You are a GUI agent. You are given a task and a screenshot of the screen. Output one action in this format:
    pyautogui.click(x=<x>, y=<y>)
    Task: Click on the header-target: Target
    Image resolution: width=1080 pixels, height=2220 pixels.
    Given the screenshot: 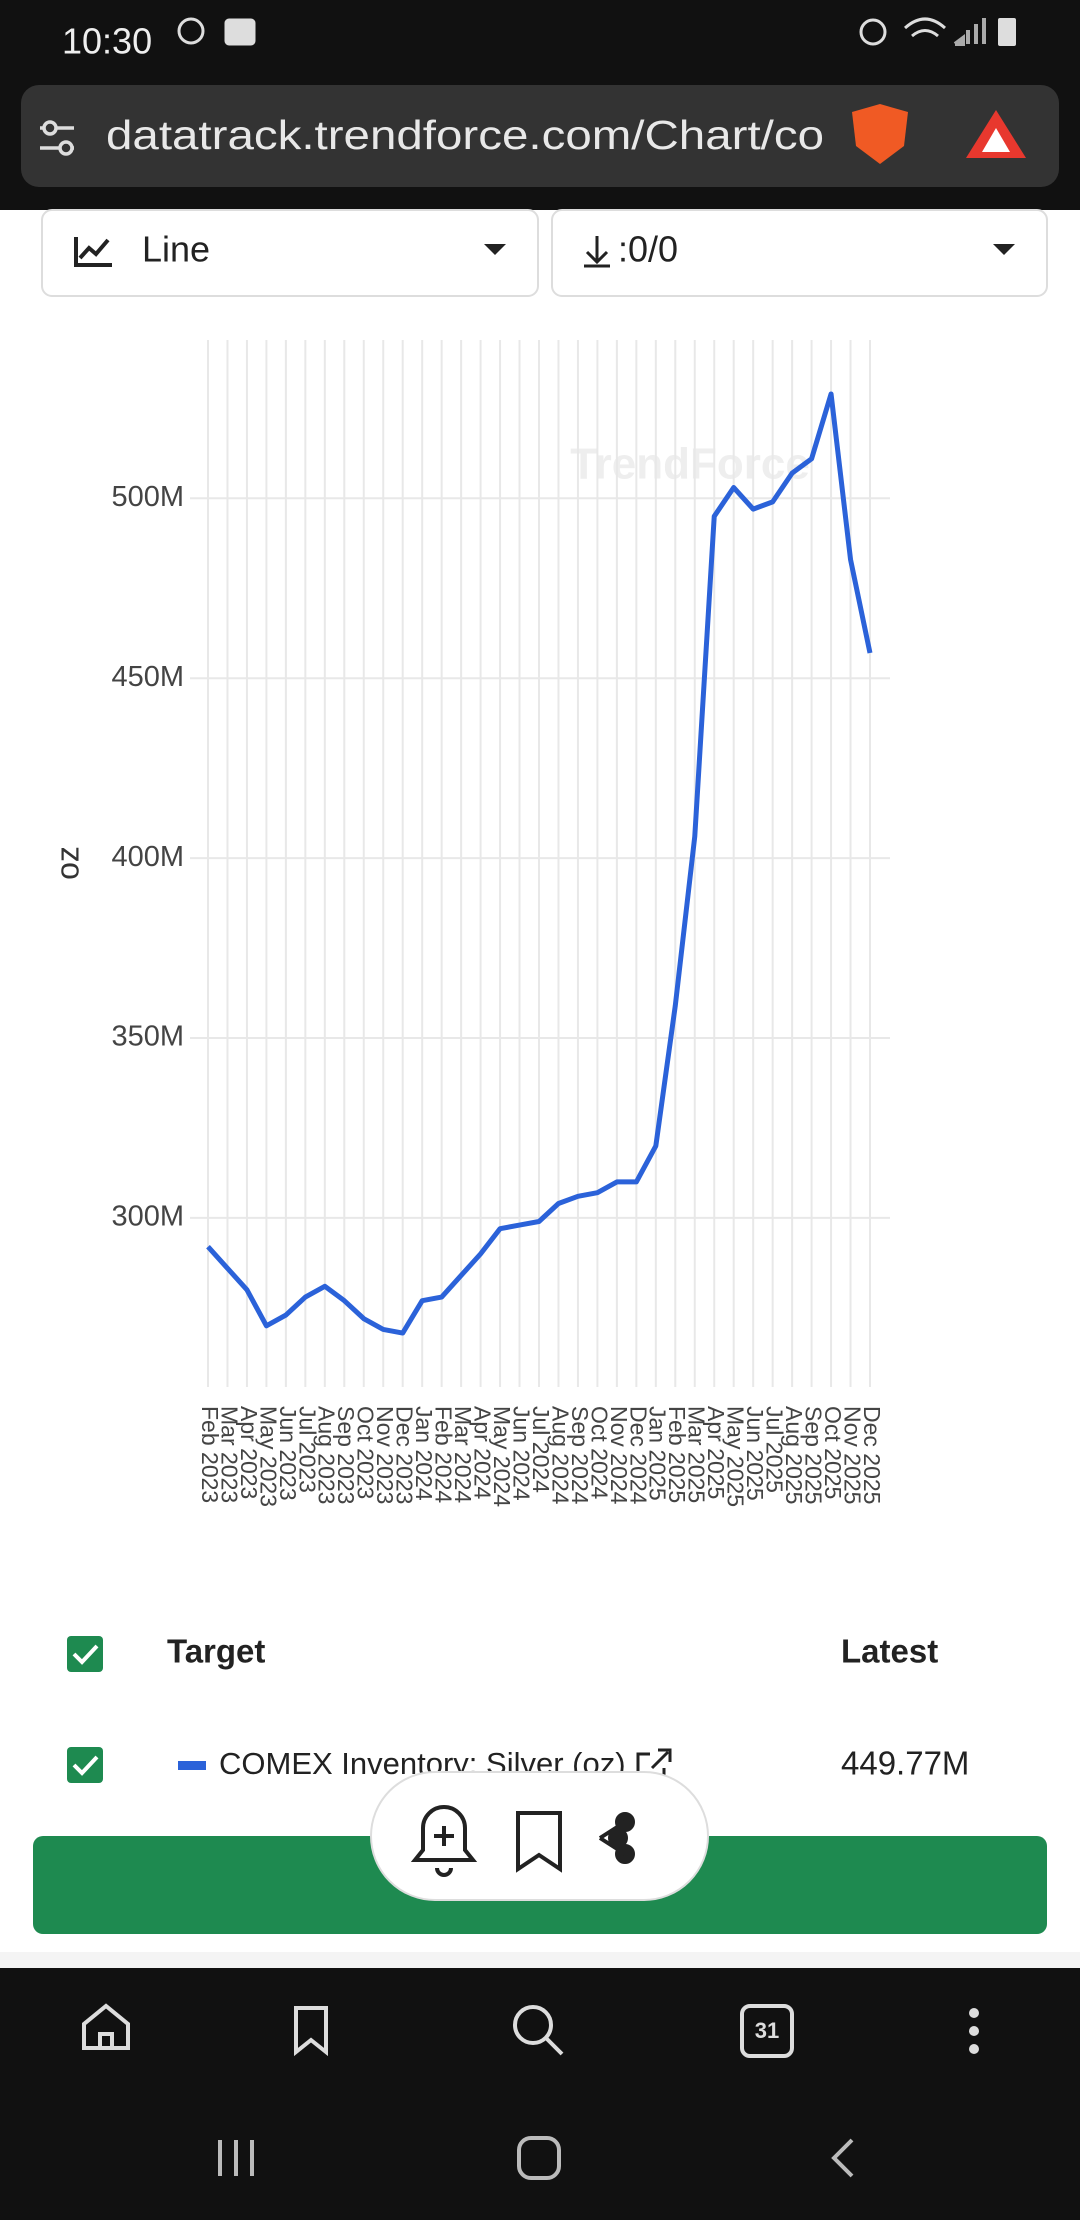 What is the action you would take?
    pyautogui.click(x=216, y=1651)
    